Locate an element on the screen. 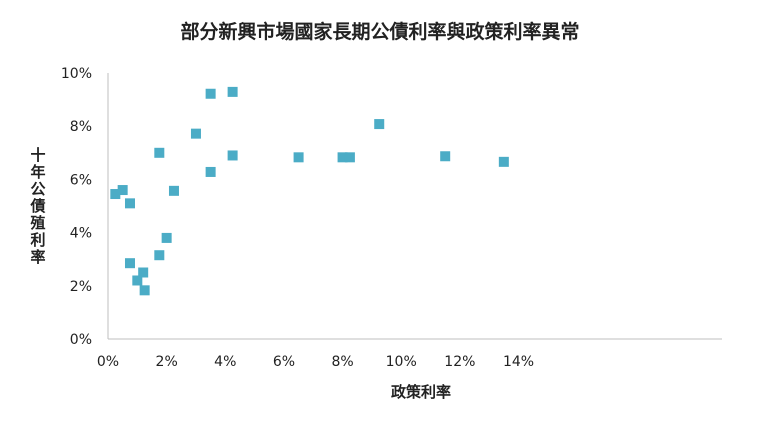  y-tick-label: 10% is located at coordinates (76, 74).